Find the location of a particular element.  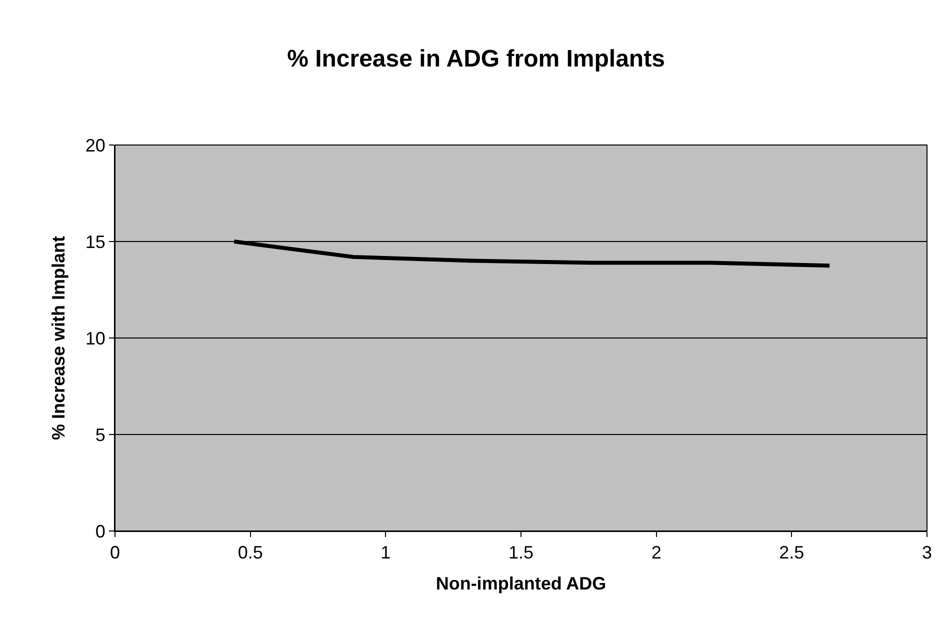

x-axis-title: Non-implanted ADG is located at coordinates (521, 584).